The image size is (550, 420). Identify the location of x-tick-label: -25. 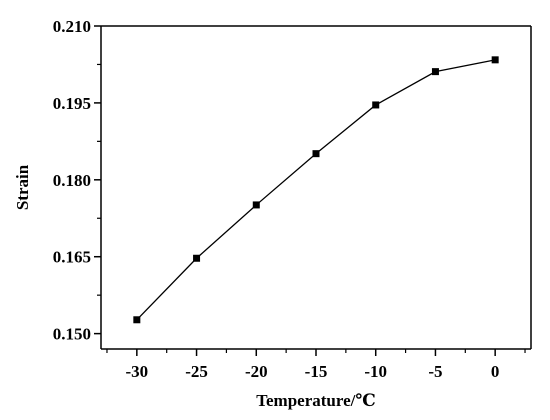
(196, 371).